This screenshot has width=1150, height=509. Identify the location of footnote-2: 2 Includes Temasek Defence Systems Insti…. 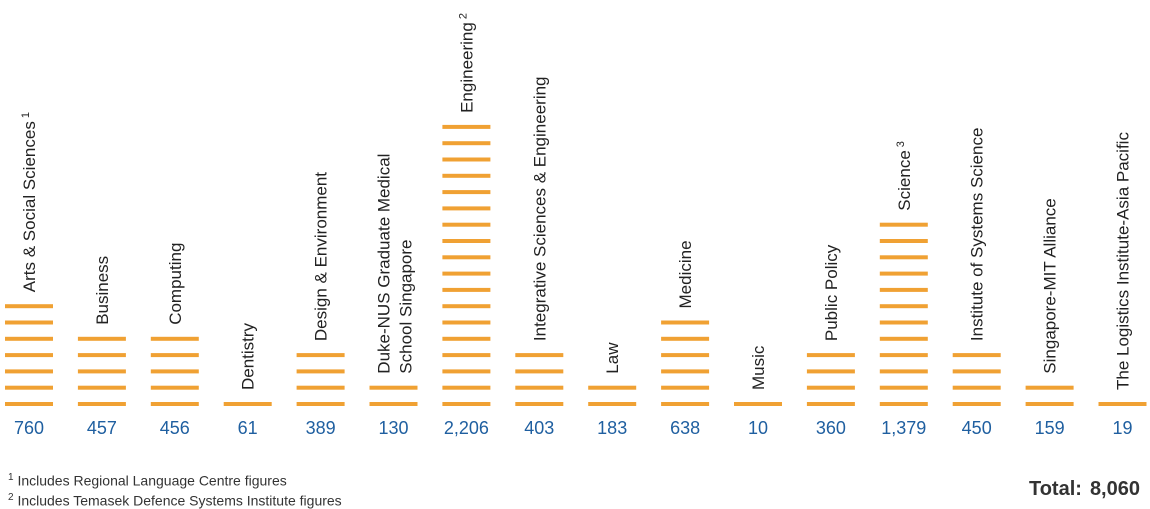
(175, 500).